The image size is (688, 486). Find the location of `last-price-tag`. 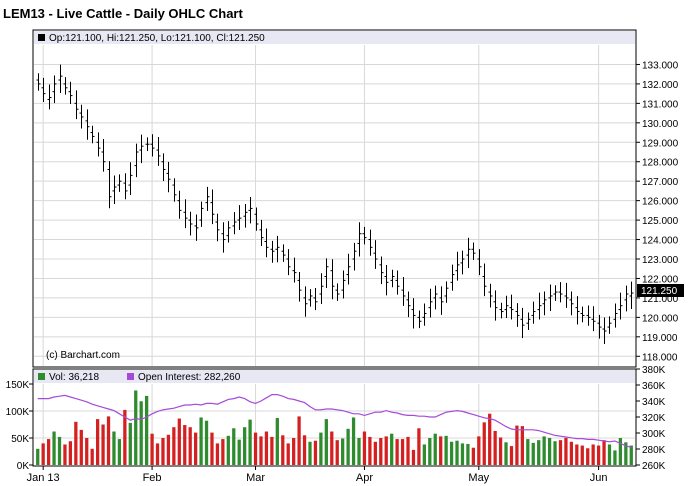

last-price-tag is located at coordinates (660, 290).